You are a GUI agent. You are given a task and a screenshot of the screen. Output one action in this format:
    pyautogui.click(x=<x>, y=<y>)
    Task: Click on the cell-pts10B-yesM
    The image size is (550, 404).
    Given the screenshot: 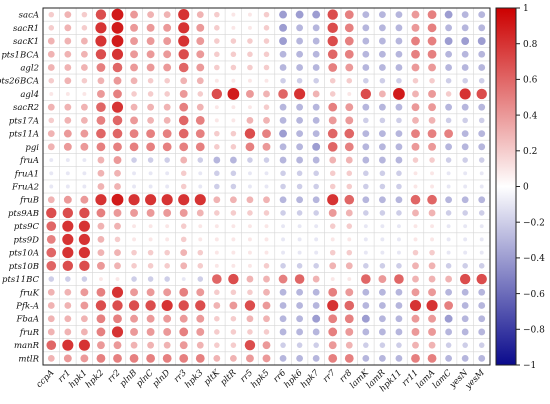 What is the action you would take?
    pyautogui.click(x=481, y=266)
    